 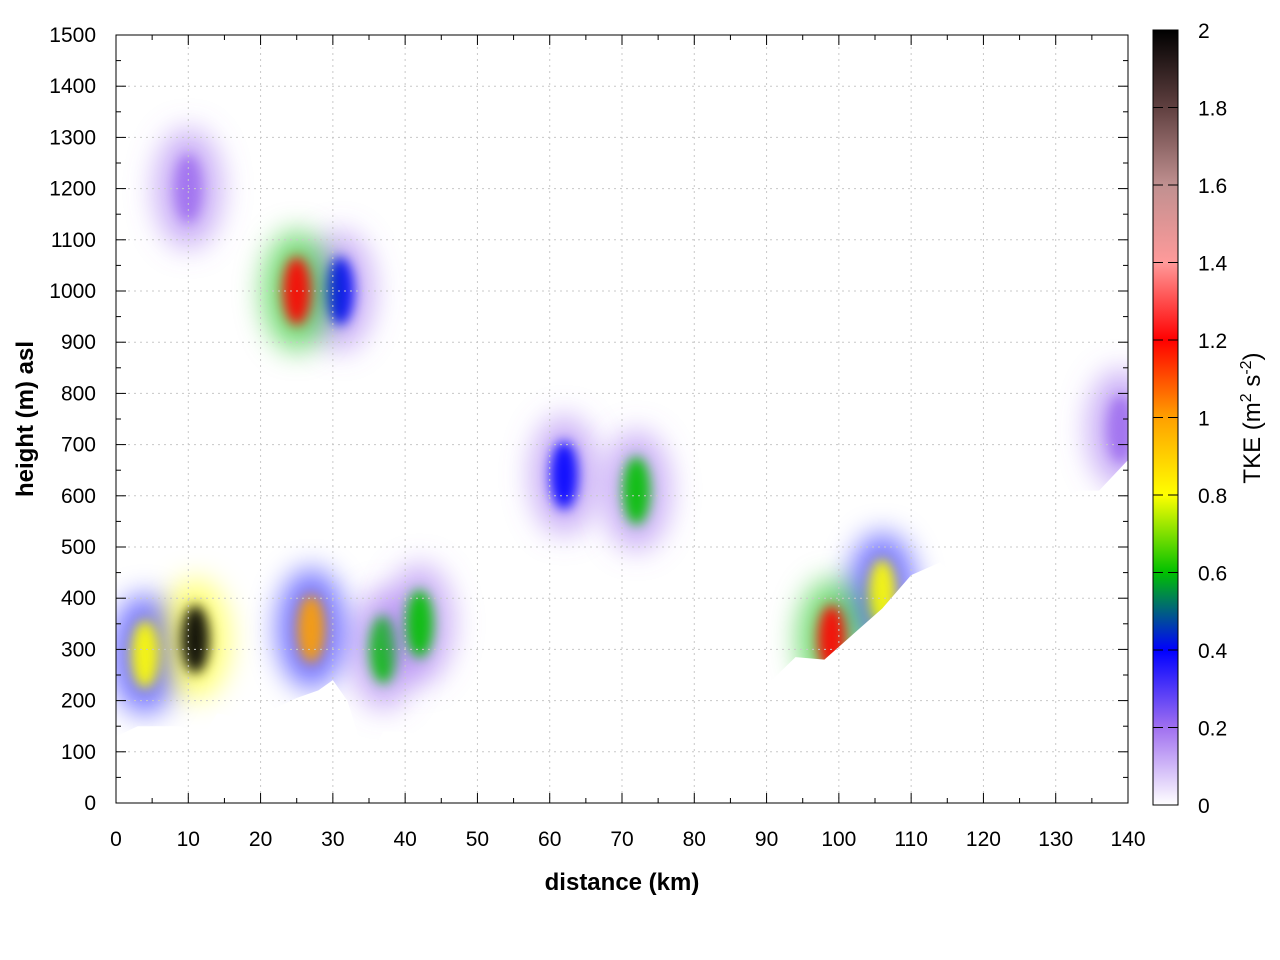 I want to click on x-tick-label-140: 140, so click(x=1127, y=839).